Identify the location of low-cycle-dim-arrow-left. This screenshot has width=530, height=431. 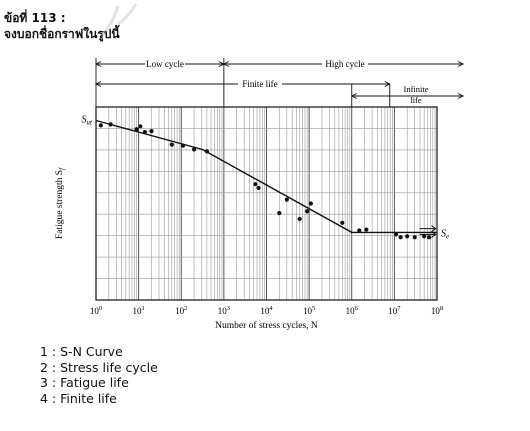
(98, 64).